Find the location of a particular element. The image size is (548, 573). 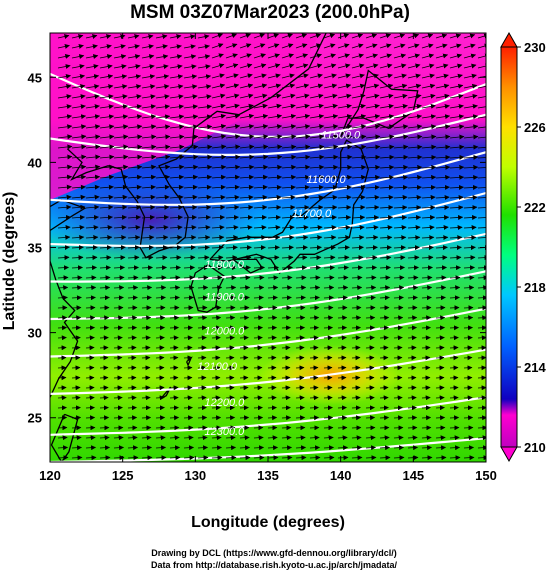

contour-label: 11600.0 is located at coordinates (327, 180).